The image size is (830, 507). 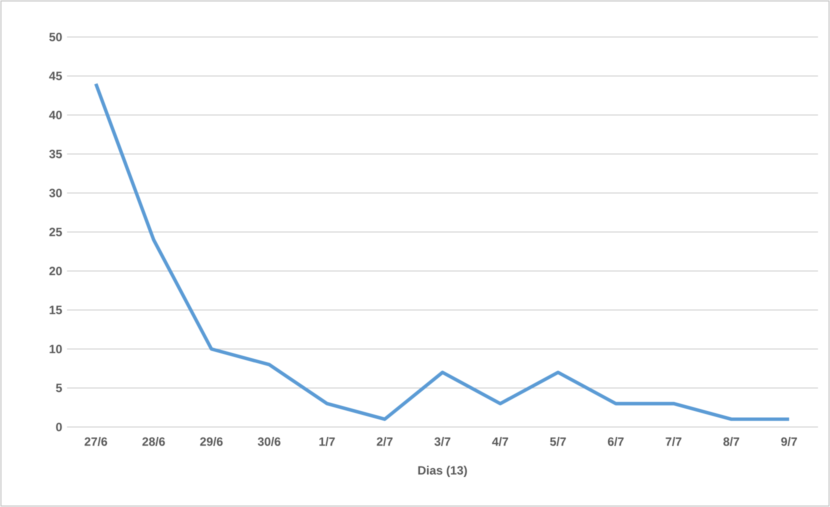 What do you see at coordinates (211, 441) in the screenshot?
I see `x-tick-label: 29/6` at bounding box center [211, 441].